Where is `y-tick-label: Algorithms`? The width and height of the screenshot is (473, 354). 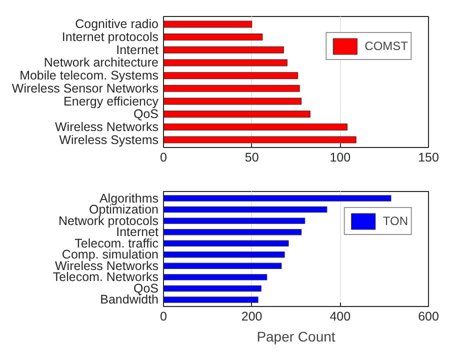 y-tick-label: Algorithms is located at coordinates (128, 198).